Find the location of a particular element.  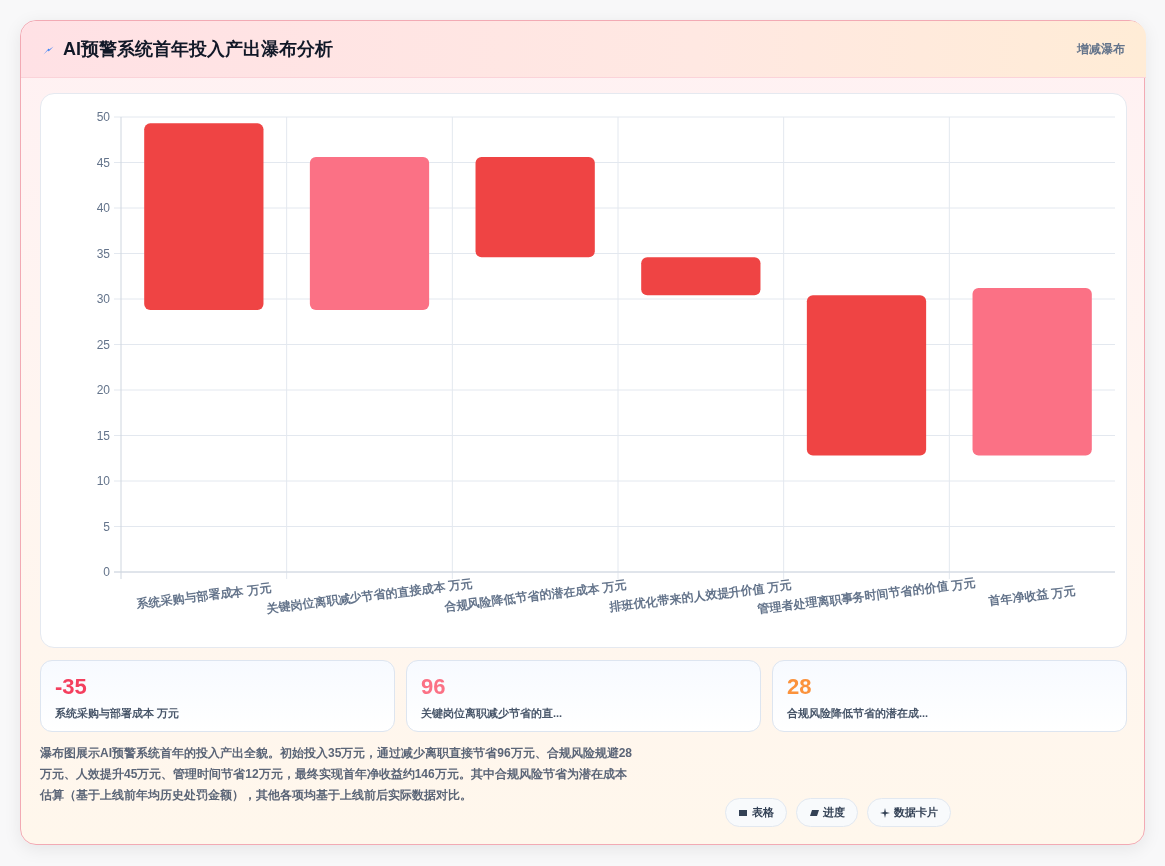

text: 96 is located at coordinates (433, 687).